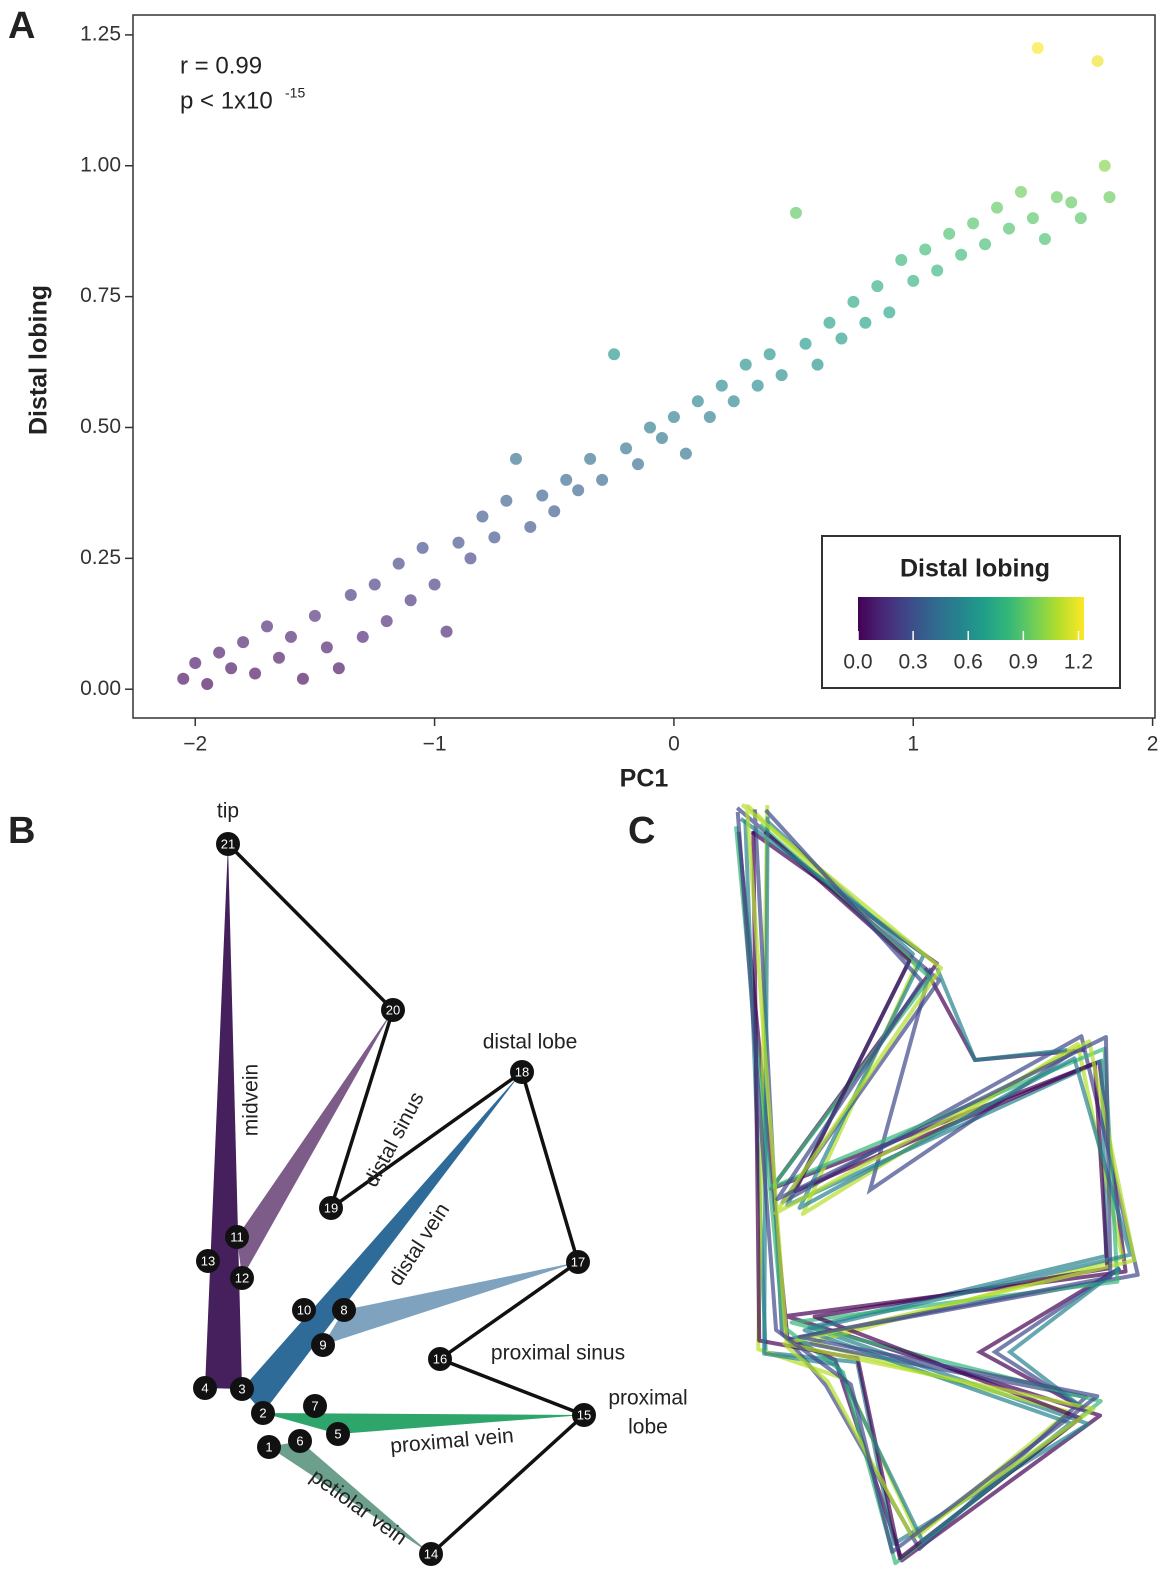 The width and height of the screenshot is (1172, 1581). Describe the element at coordinates (393, 1009) in the screenshot. I see `landmark-label: 20` at that location.